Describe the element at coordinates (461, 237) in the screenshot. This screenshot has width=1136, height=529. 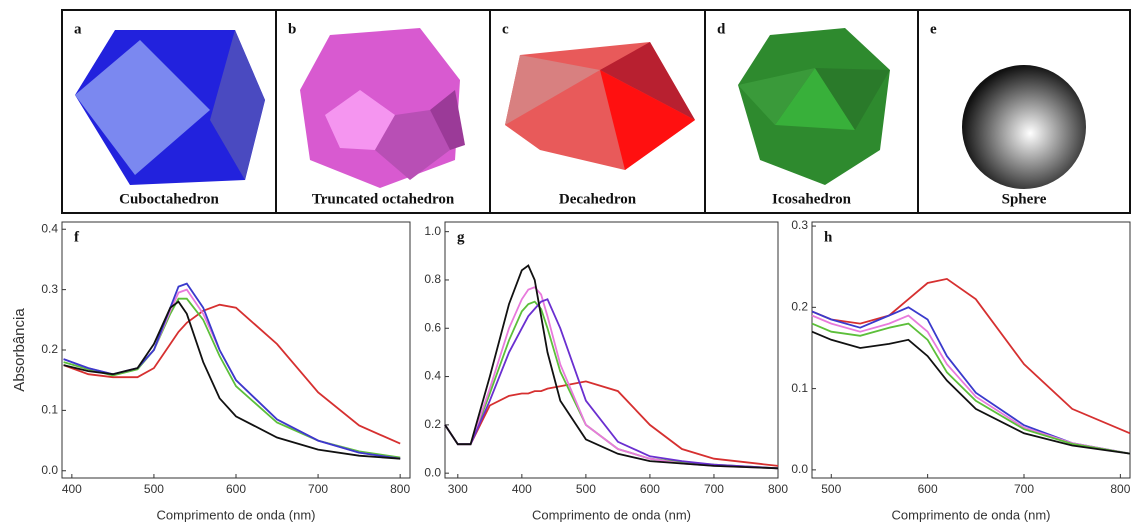
I see `panel-letter: g` at that location.